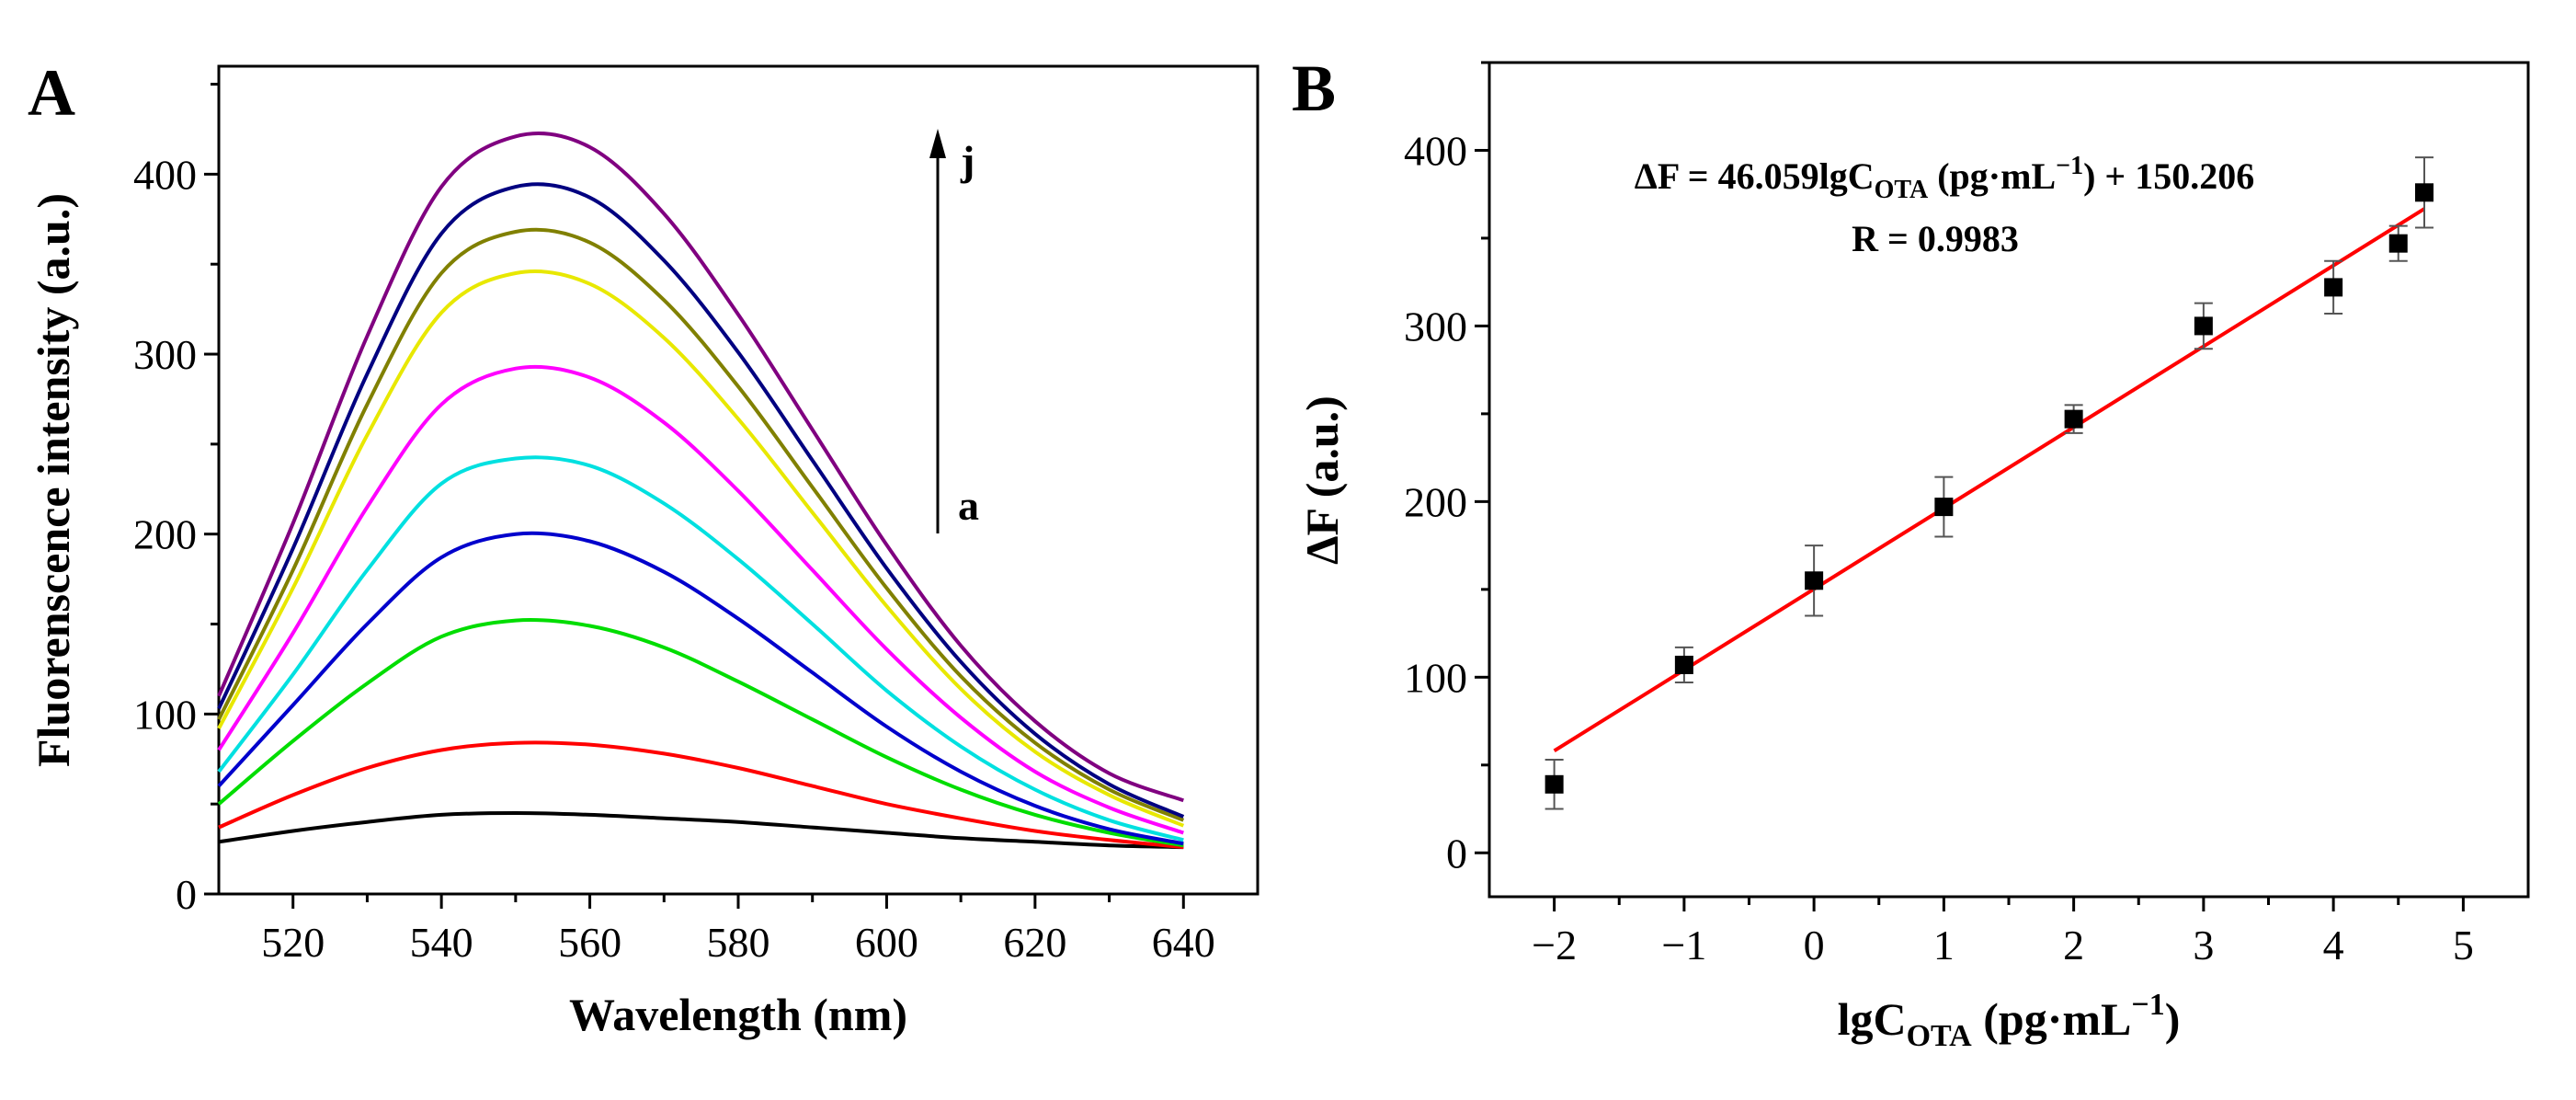  I want to click on x-tick-label: 3, so click(2203, 945).